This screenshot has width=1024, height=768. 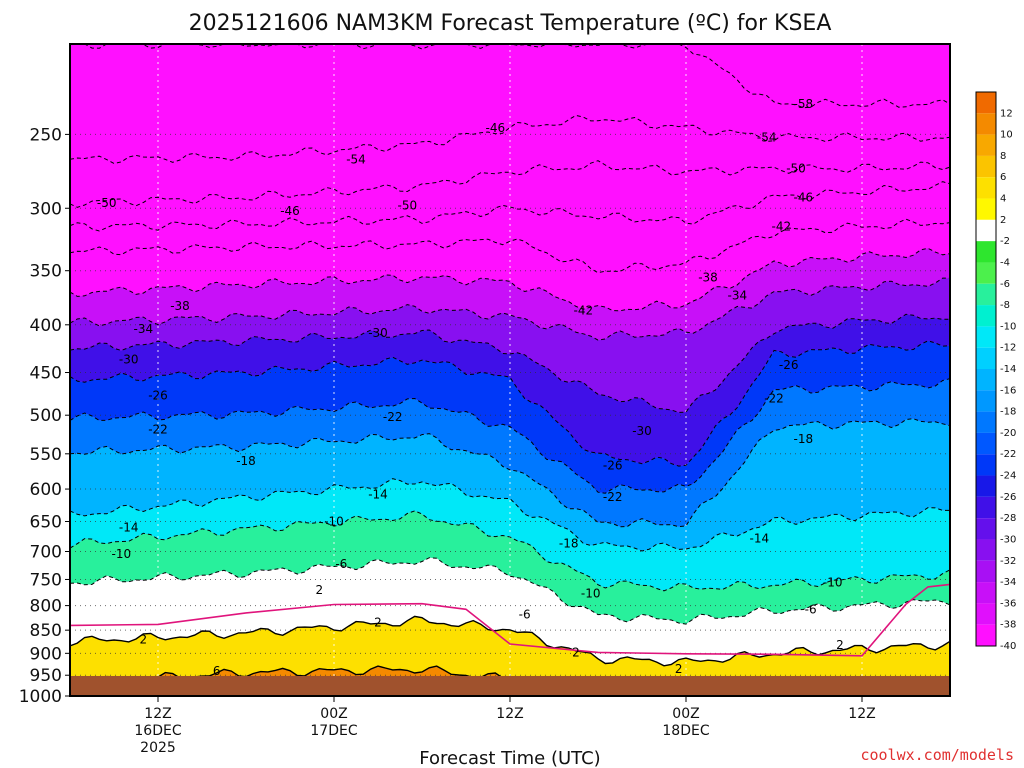 I want to click on colorbar-label: 2, so click(x=1003, y=220).